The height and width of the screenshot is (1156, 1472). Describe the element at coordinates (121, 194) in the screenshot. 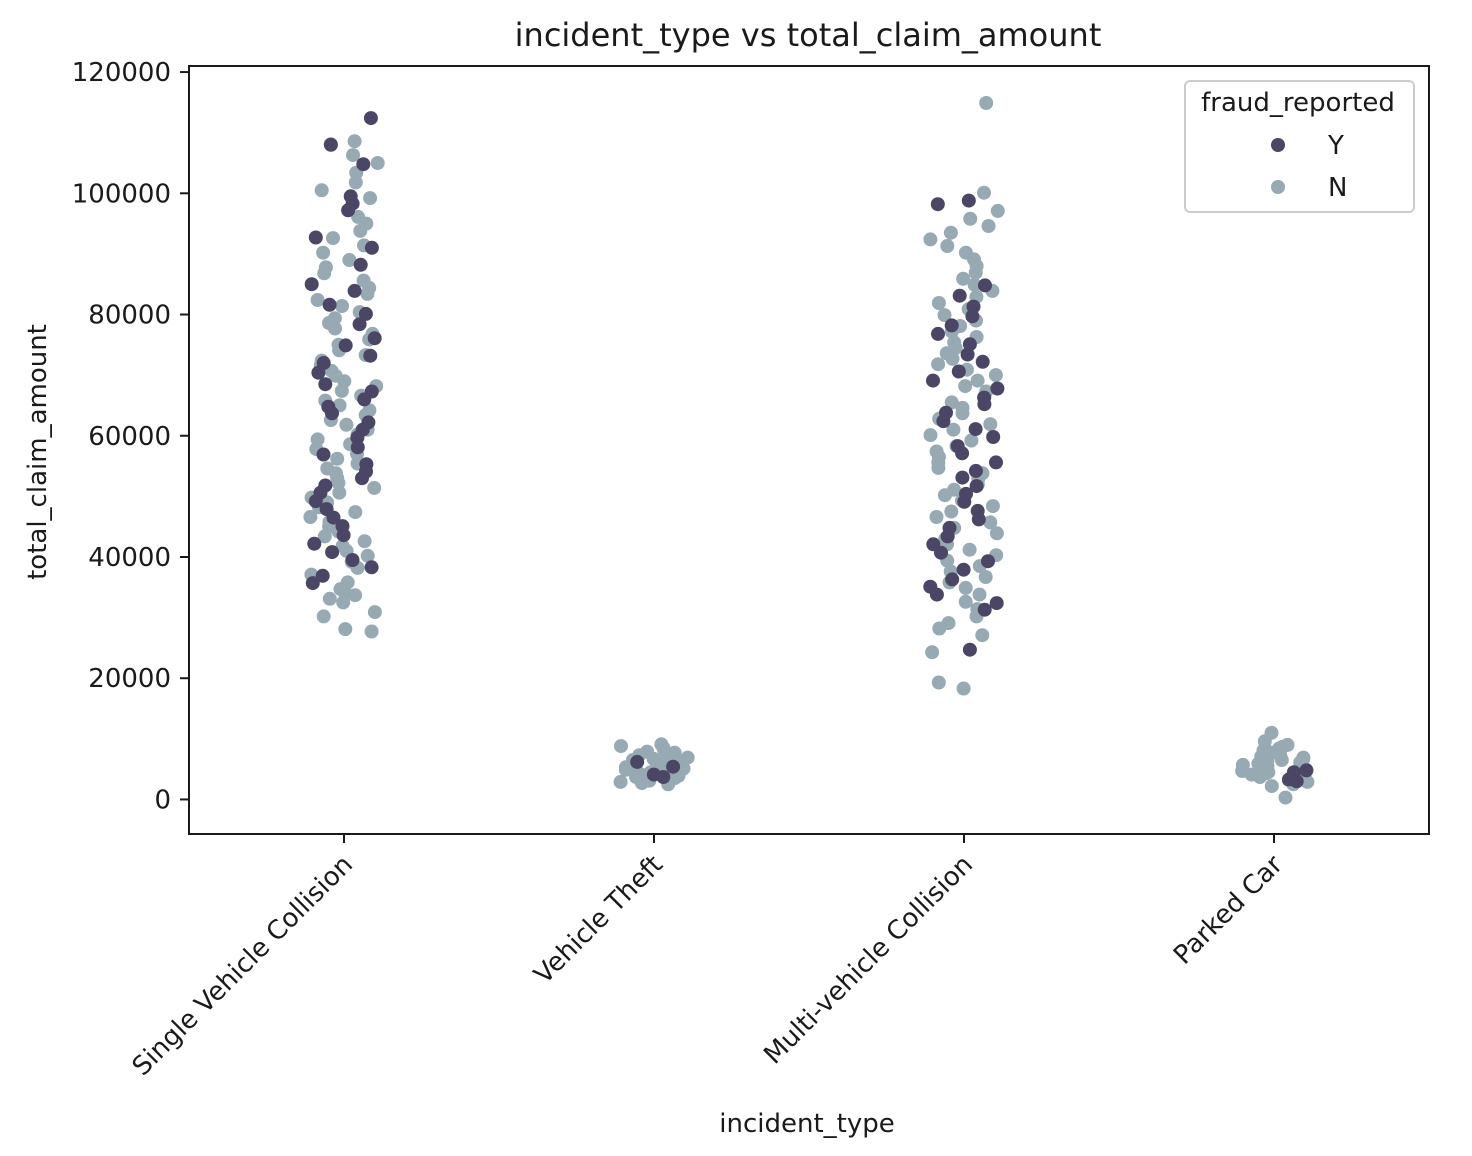

I see `y-tick-label-100000: 100000` at that location.